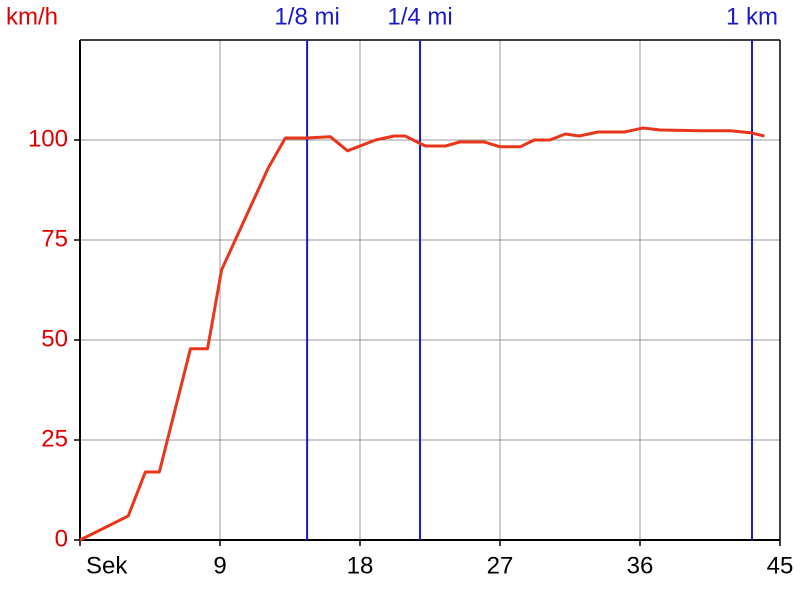 This screenshot has height=600, width=800. I want to click on y-axis-label: km/h, so click(32, 16).